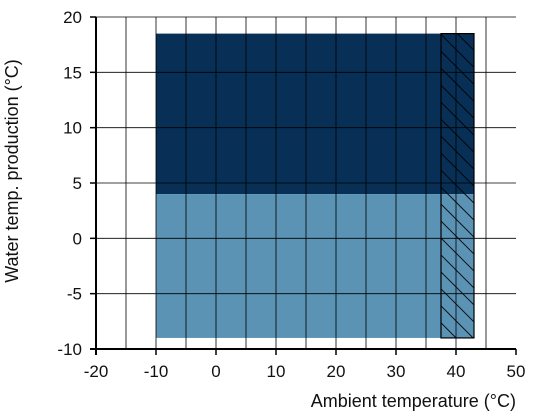 The height and width of the screenshot is (415, 534). What do you see at coordinates (12, 171) in the screenshot?
I see `y-axis-title: Water temp. production (°C)` at bounding box center [12, 171].